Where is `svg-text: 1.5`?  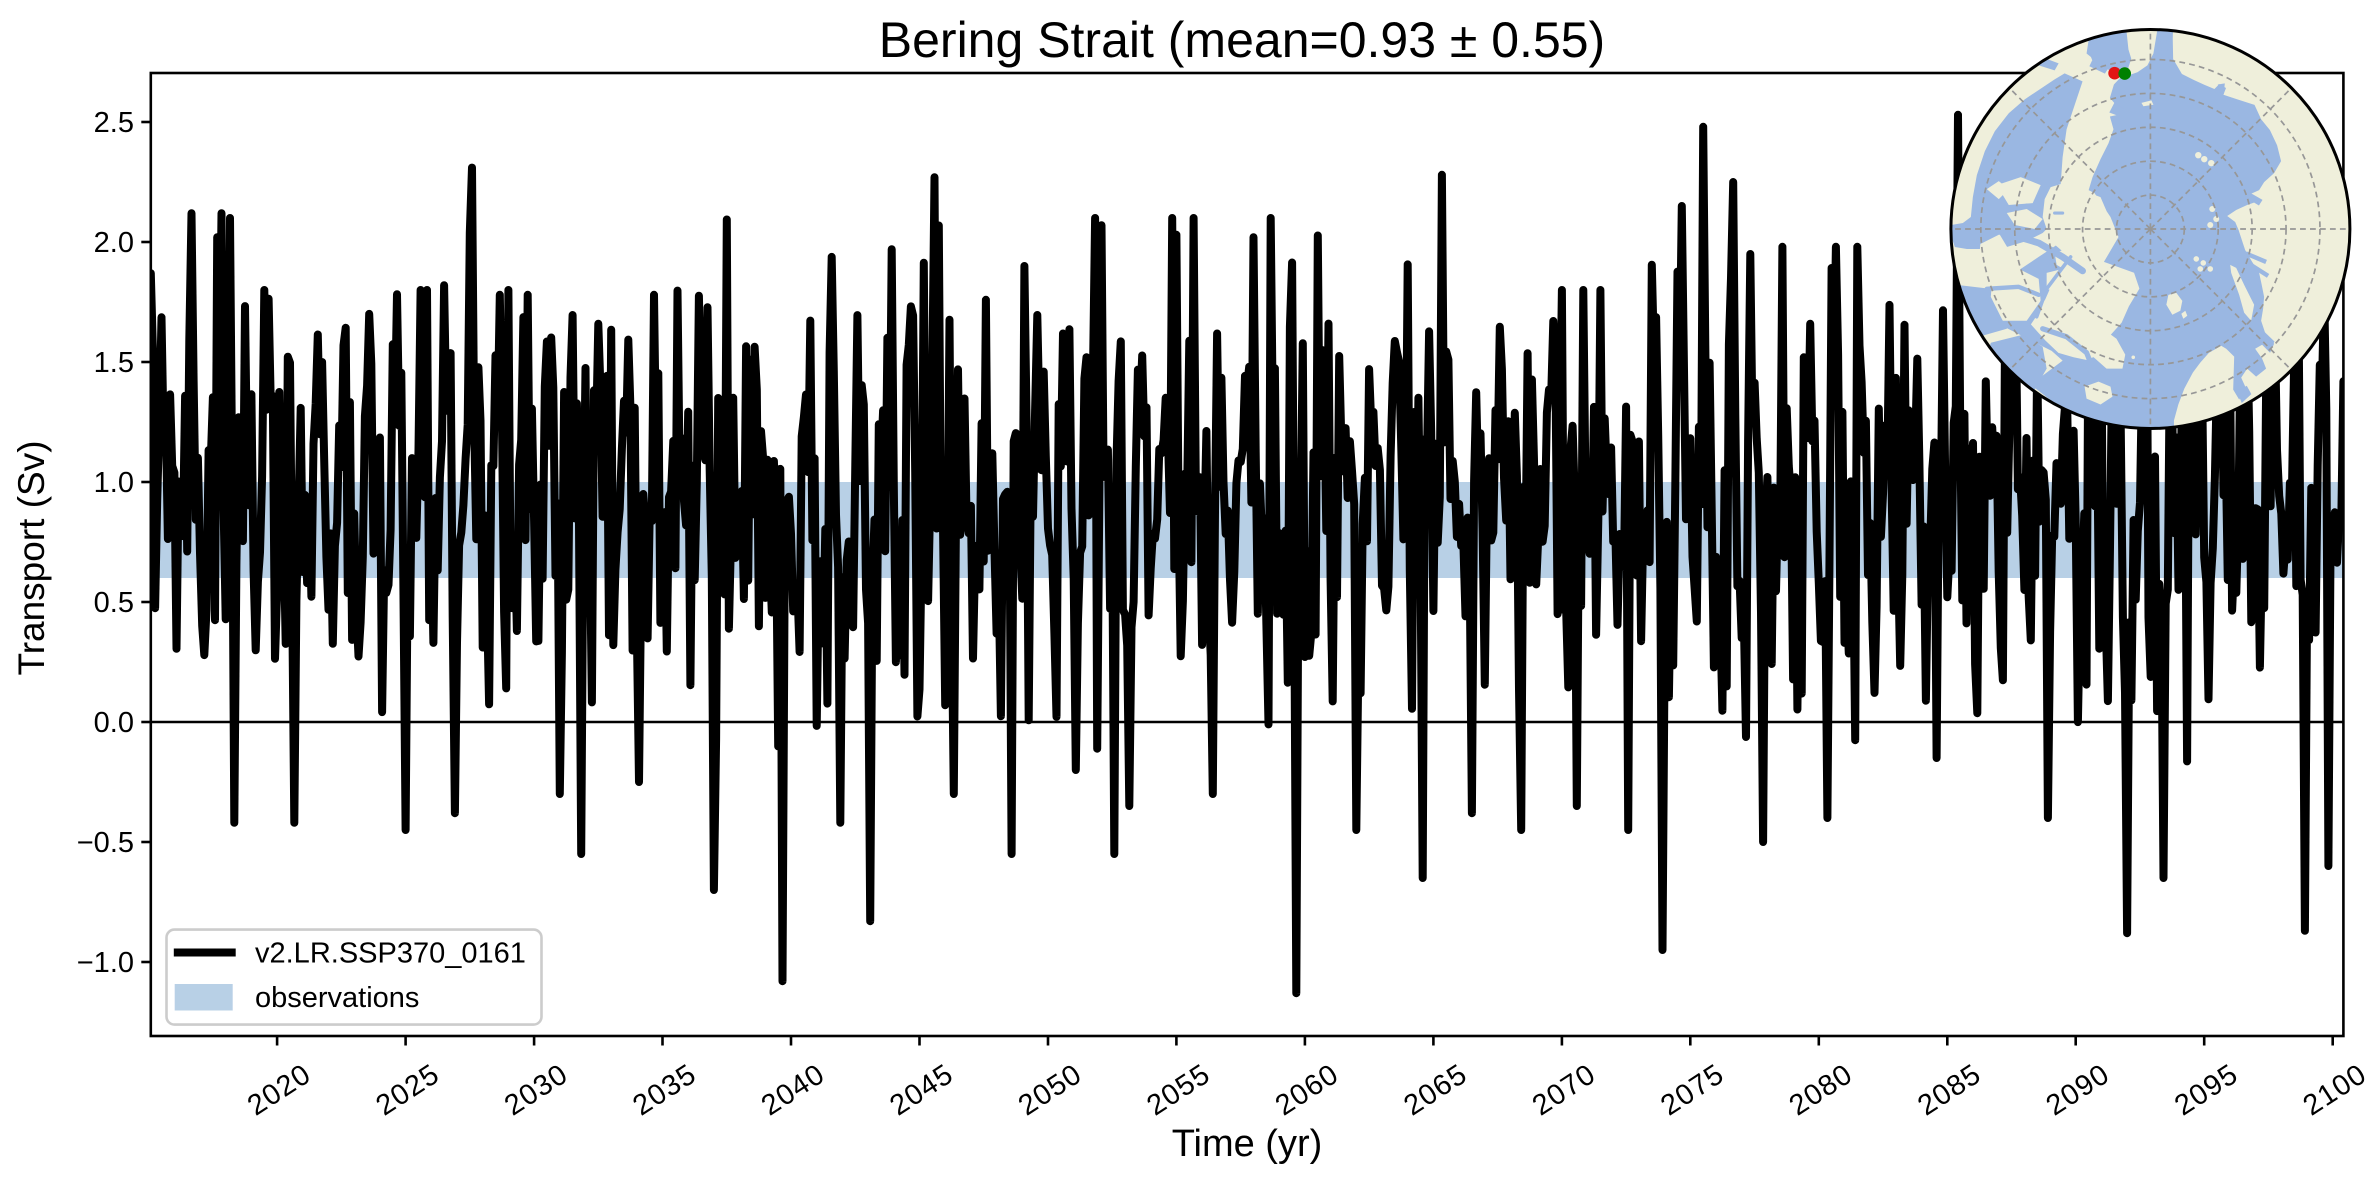
svg-text: 1.5 is located at coordinates (114, 363).